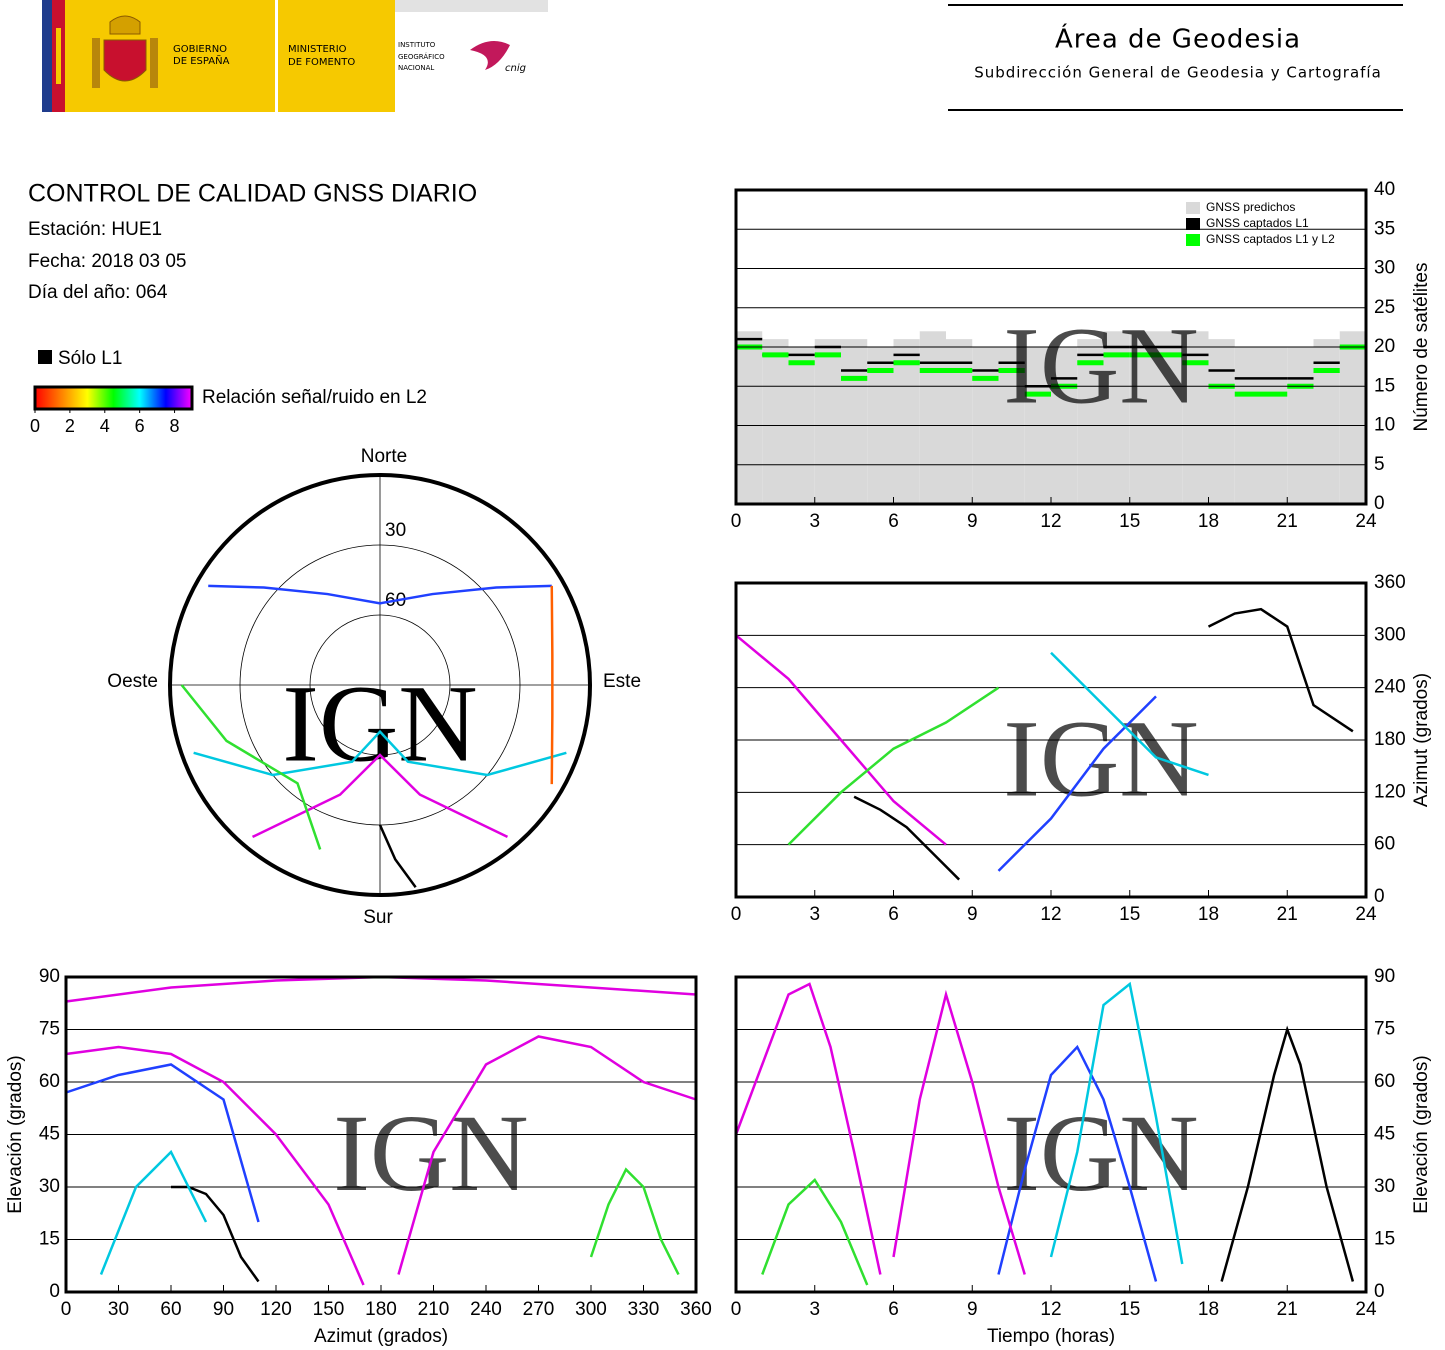 The width and height of the screenshot is (1445, 1350). Describe the element at coordinates (201, 60) in the screenshot. I see `gov-line: DE ESPAÑA` at that location.